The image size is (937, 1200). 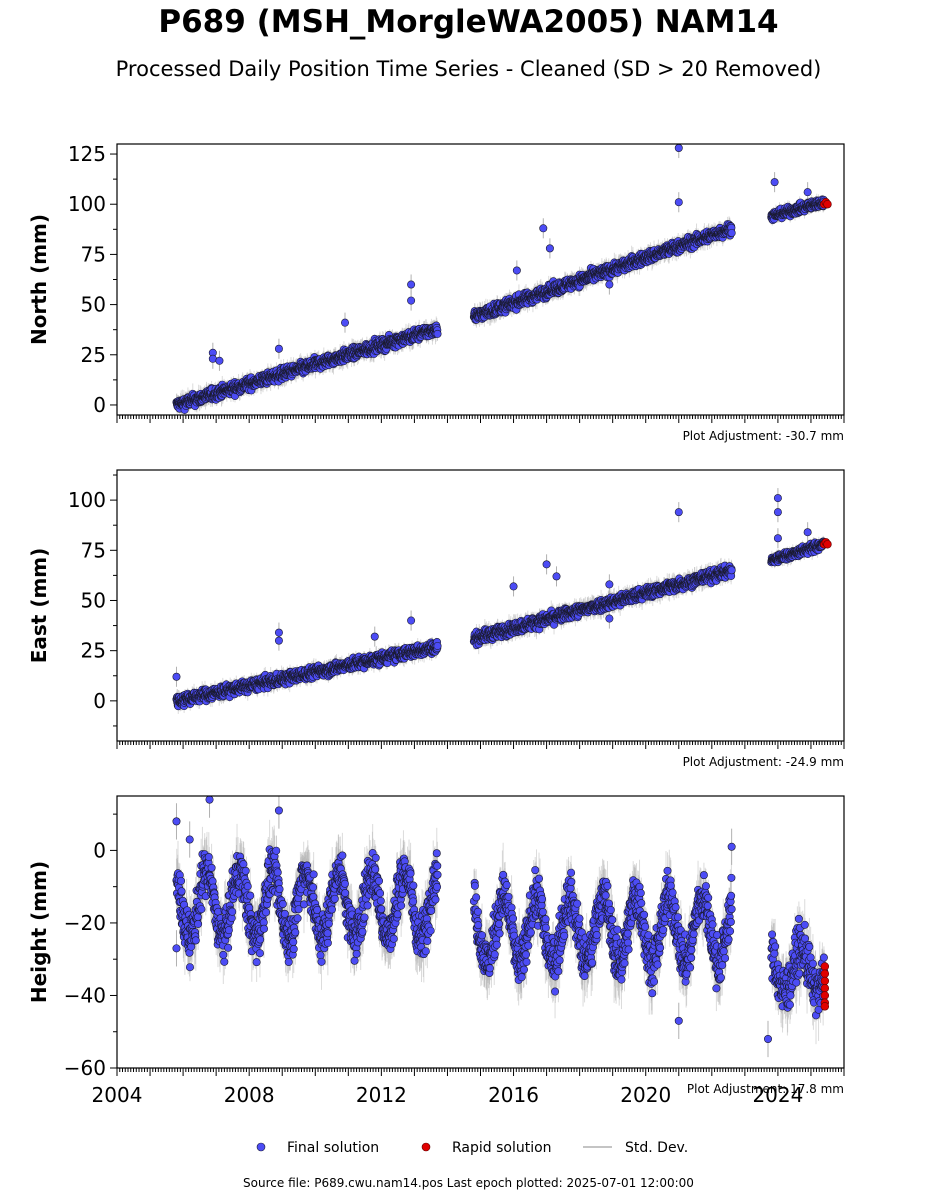 I want to click on y-tick-label: 25, so click(x=93, y=355).